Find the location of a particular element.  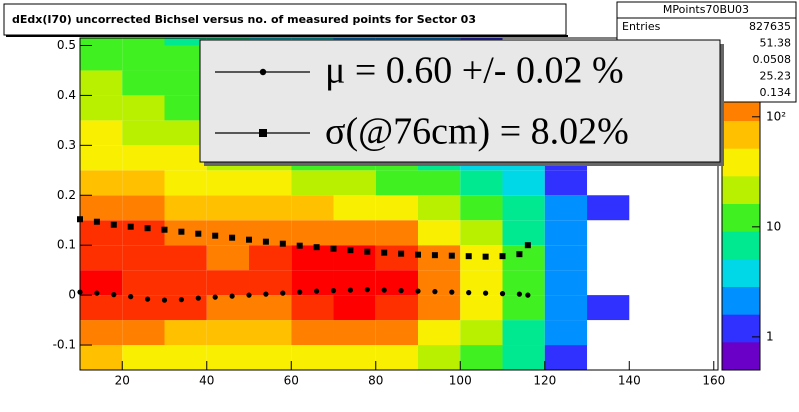

y-tick-label: 0.5 is located at coordinates (66, 45).